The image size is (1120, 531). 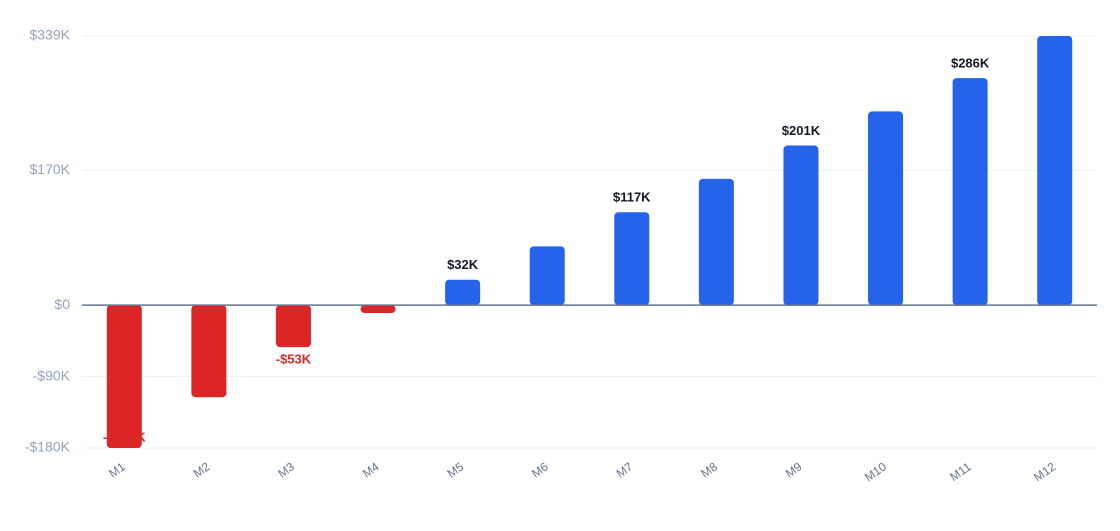 I want to click on value-label: $117K, so click(x=632, y=197).